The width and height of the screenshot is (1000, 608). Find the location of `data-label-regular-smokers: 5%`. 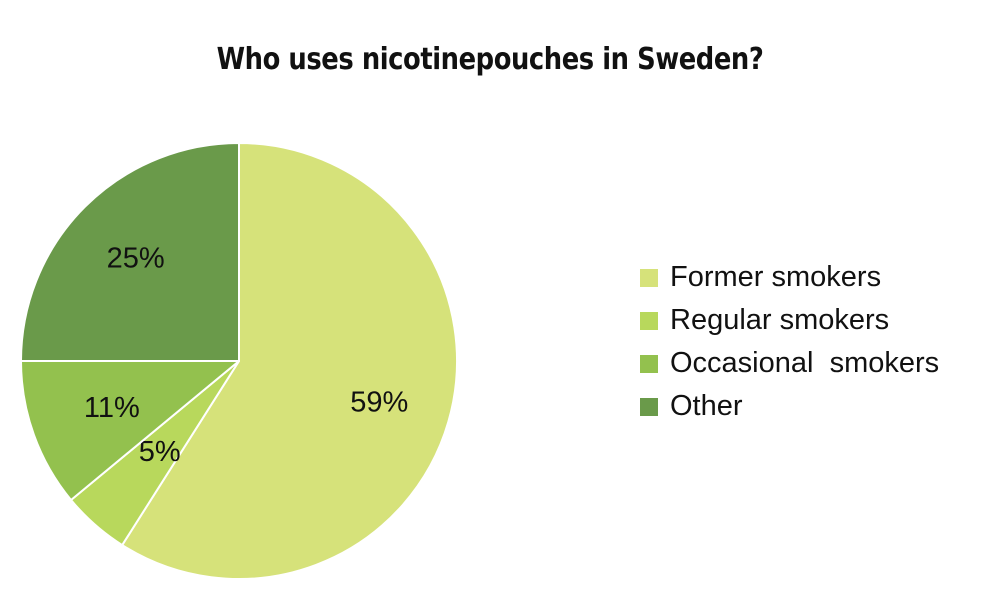

data-label-regular-smokers: 5% is located at coordinates (160, 452).